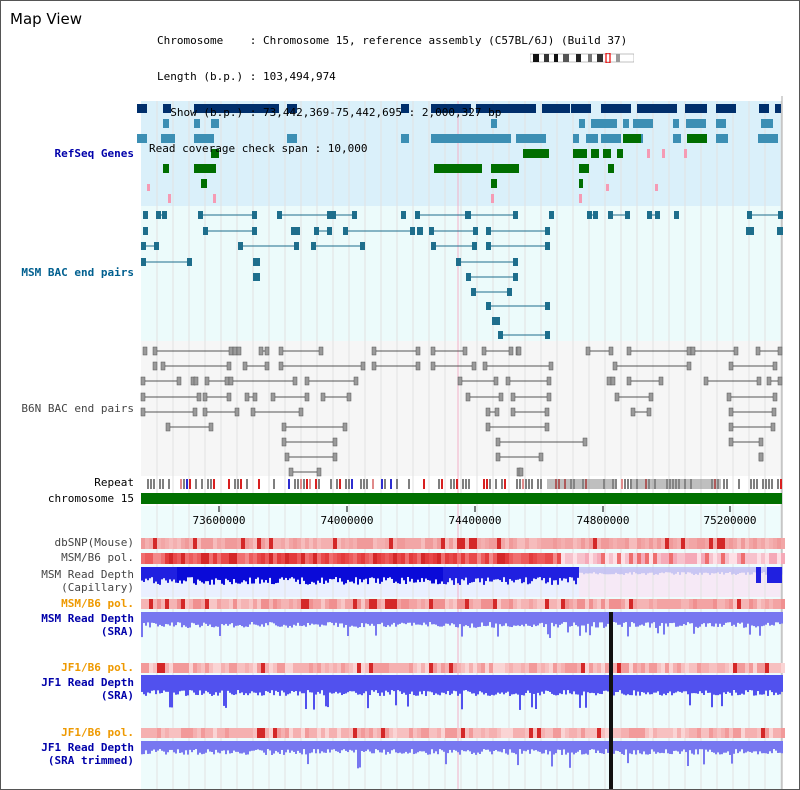 The height and width of the screenshot is (790, 800). What do you see at coordinates (475, 520) in the screenshot?
I see `axis-tick-label: 74400000` at bounding box center [475, 520].